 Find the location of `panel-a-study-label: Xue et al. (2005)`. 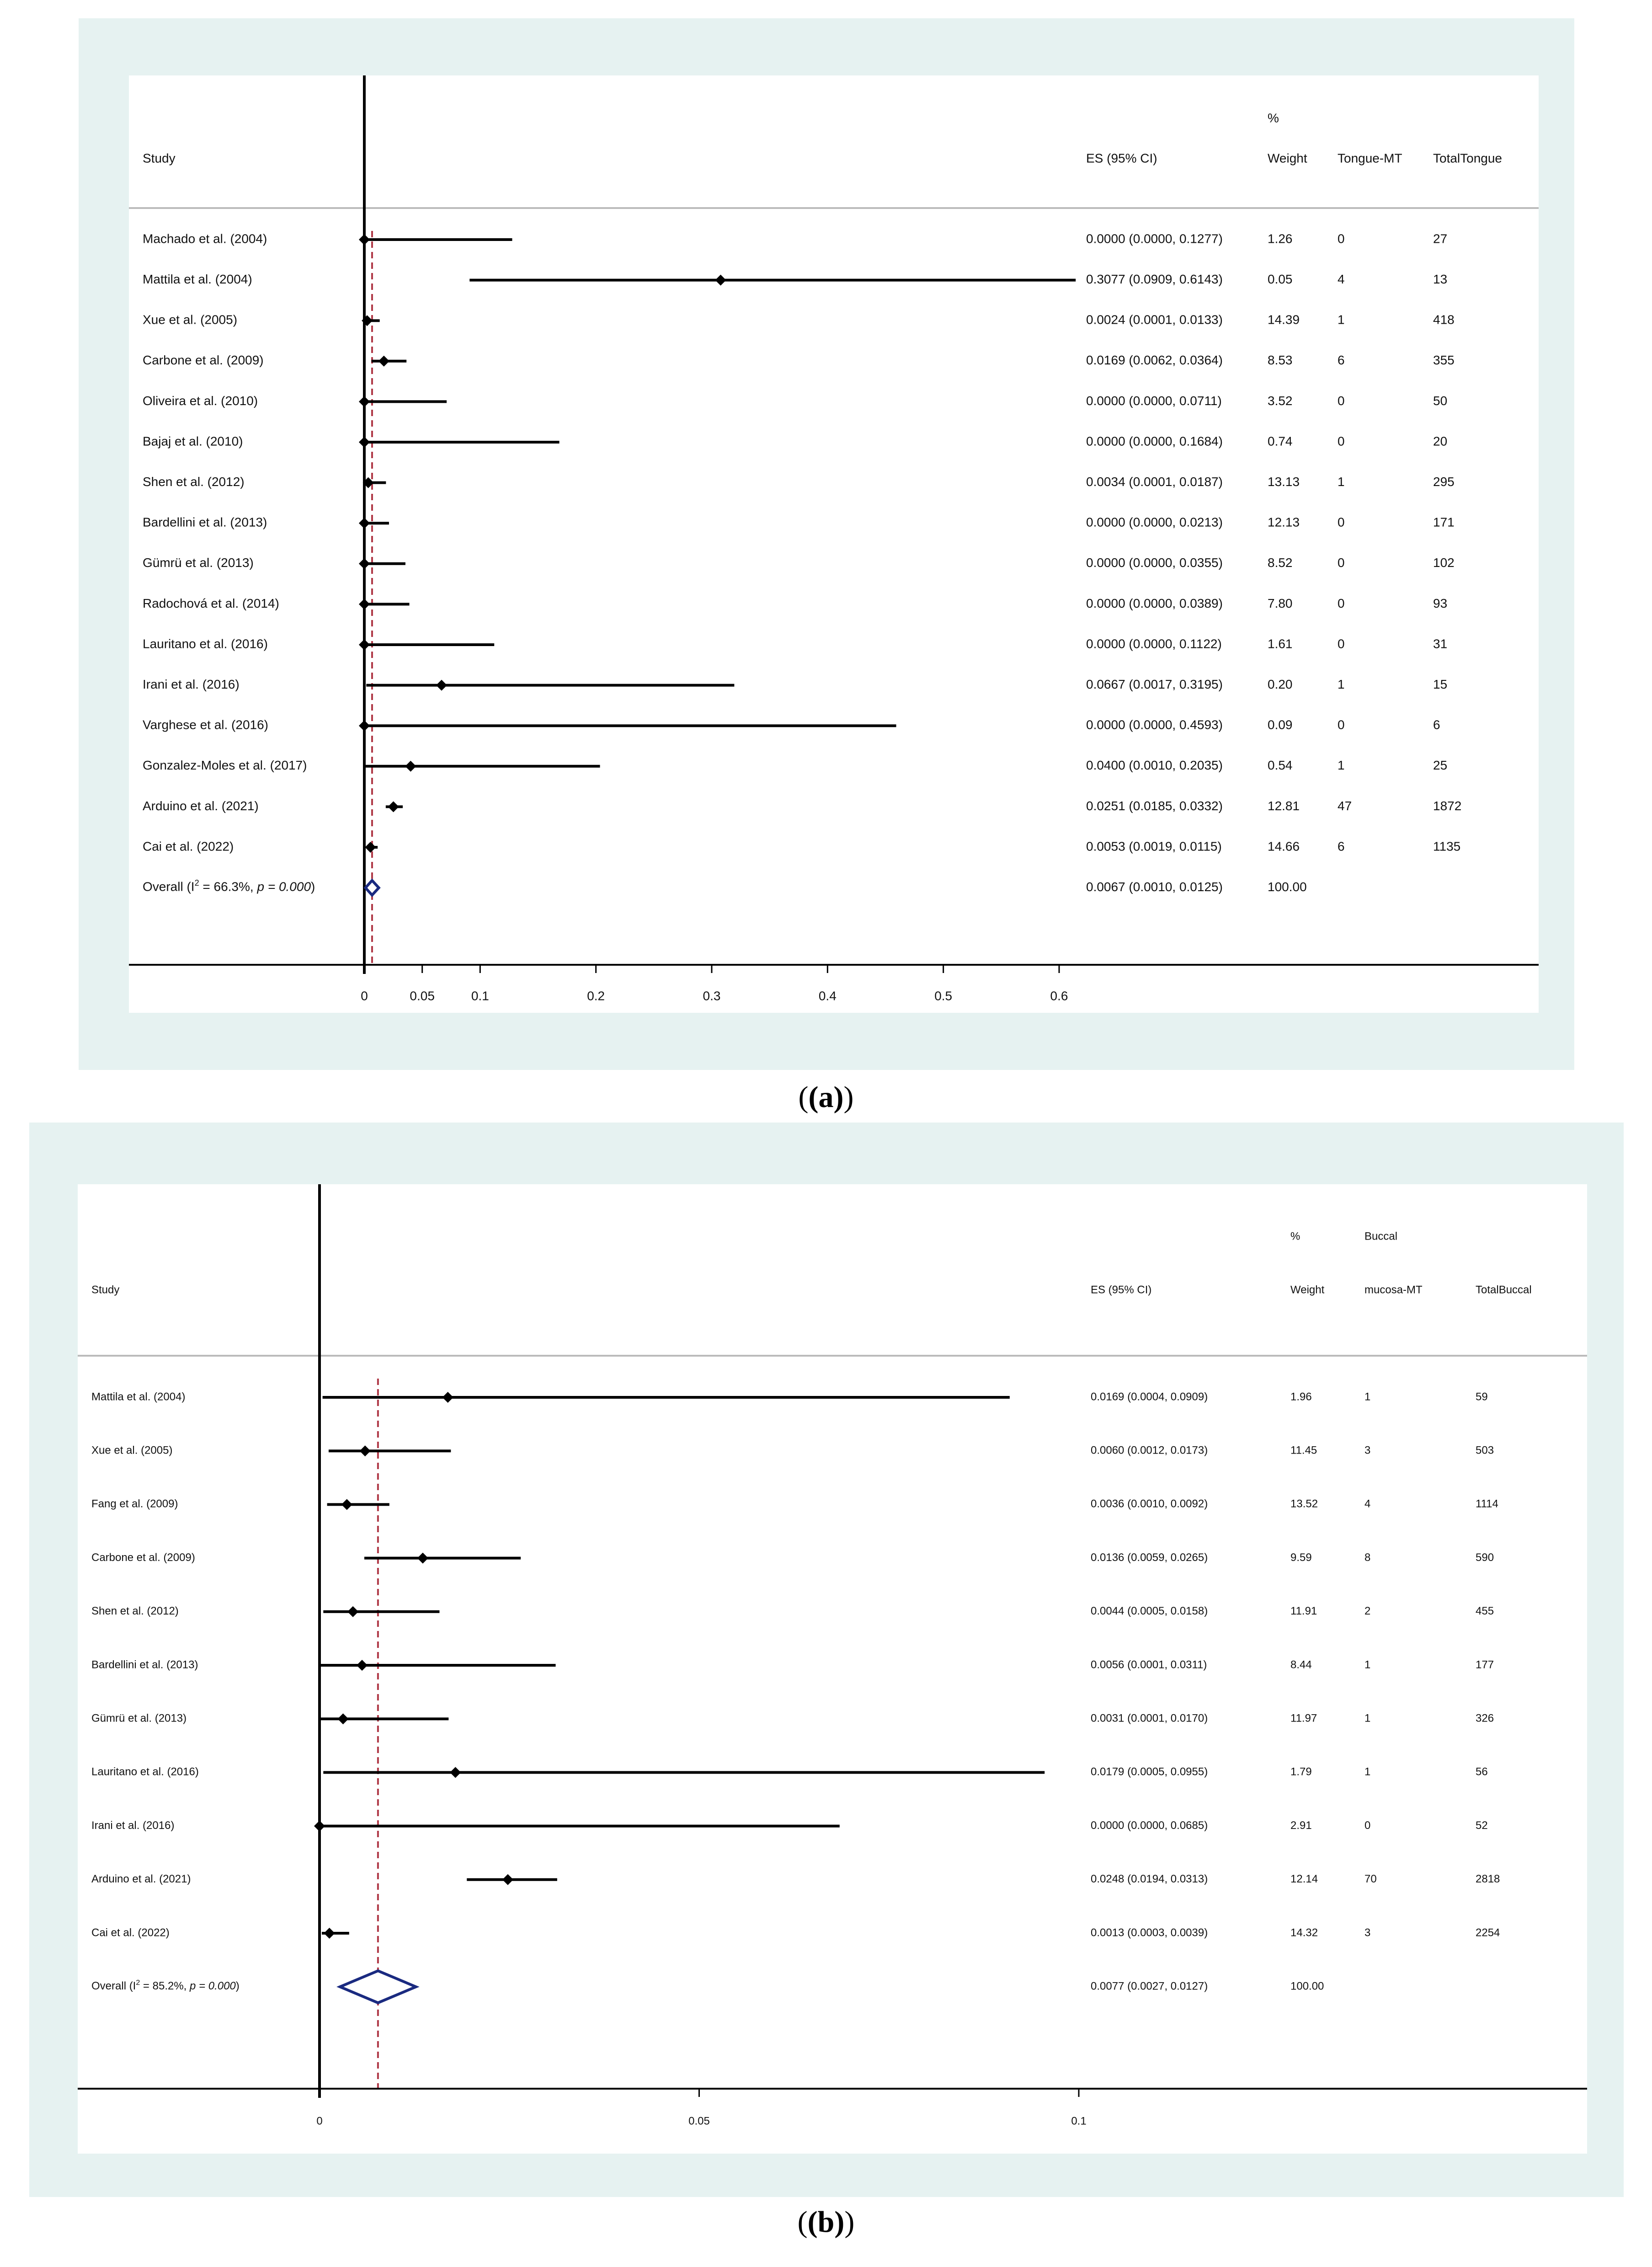

panel-a-study-label: Xue et al. (2005) is located at coordinates (190, 320).